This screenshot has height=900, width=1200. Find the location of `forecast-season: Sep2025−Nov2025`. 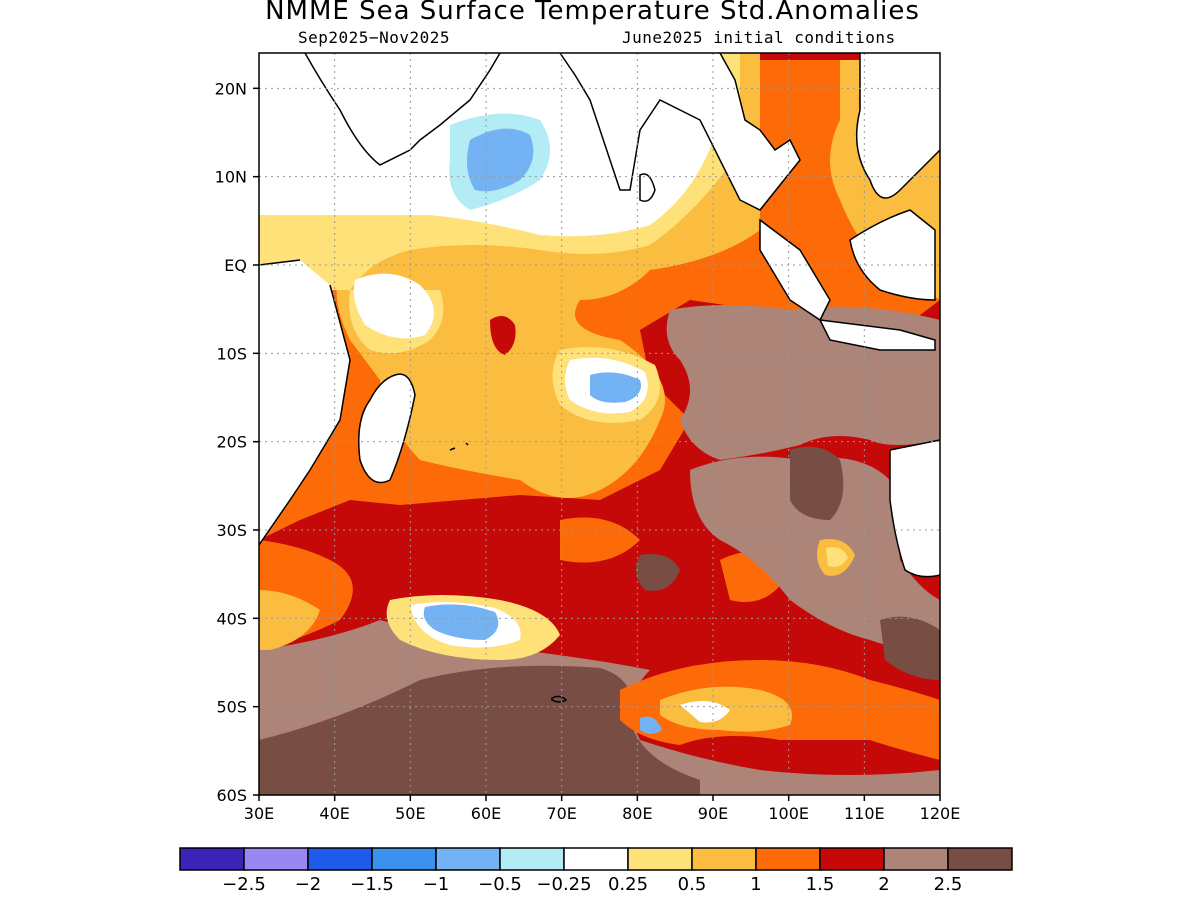

forecast-season: Sep2025−Nov2025 is located at coordinates (374, 37).